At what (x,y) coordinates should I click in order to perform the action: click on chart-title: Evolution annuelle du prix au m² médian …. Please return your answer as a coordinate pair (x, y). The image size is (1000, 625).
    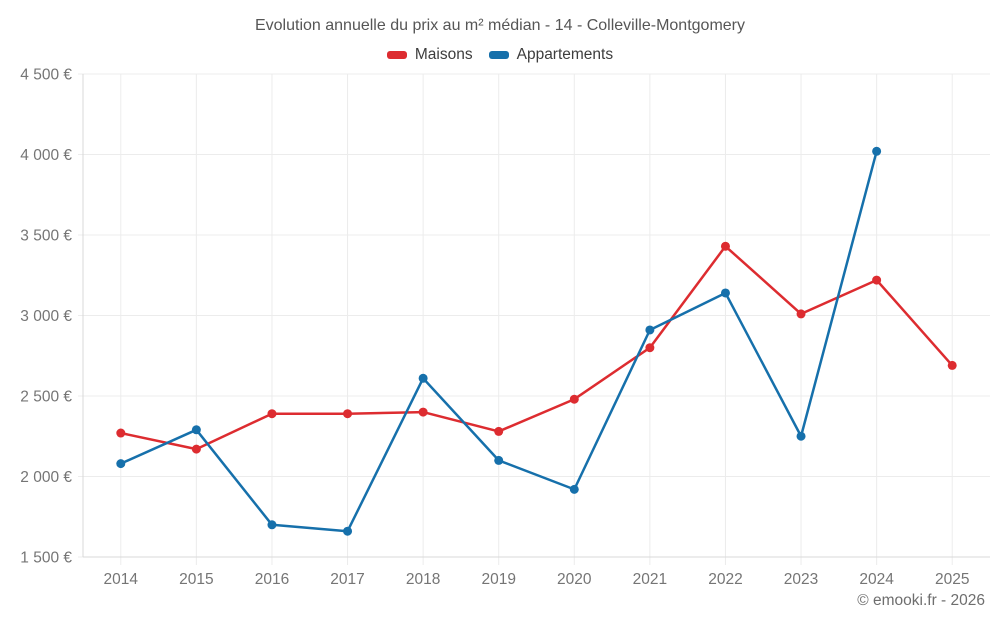
    Looking at the image, I should click on (499, 25).